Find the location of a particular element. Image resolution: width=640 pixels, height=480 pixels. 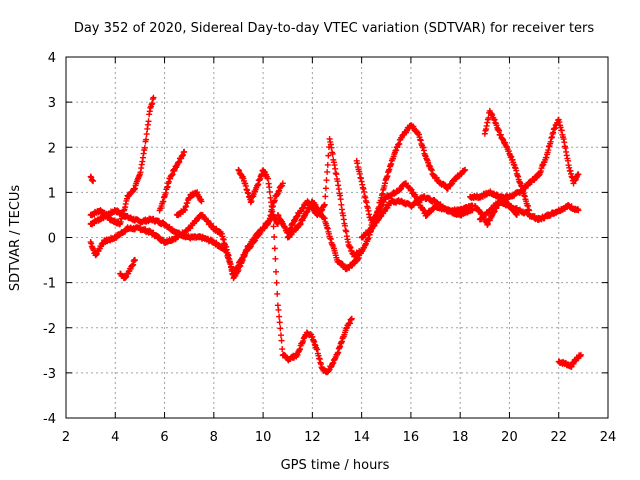

x-tick-label: 22 is located at coordinates (558, 437).